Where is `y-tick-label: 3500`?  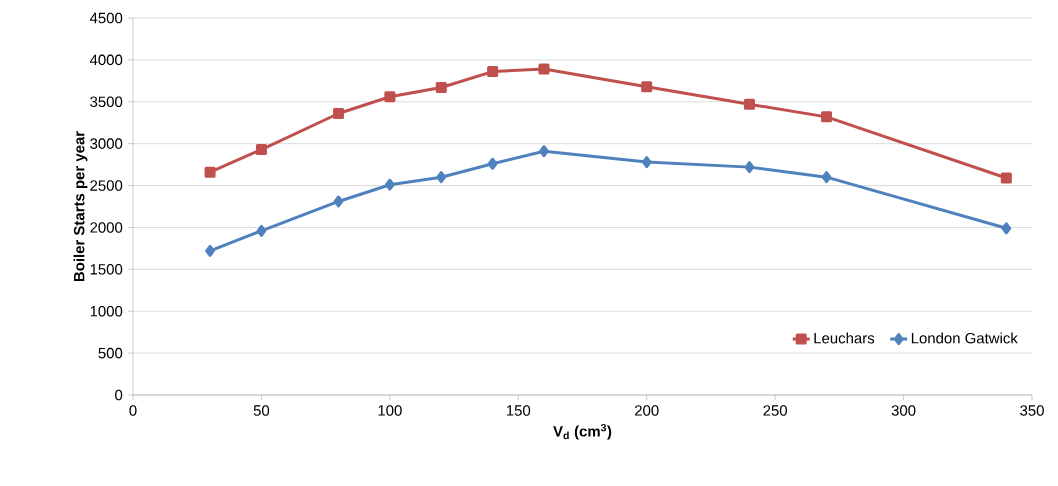
y-tick-label: 3500 is located at coordinates (106, 102).